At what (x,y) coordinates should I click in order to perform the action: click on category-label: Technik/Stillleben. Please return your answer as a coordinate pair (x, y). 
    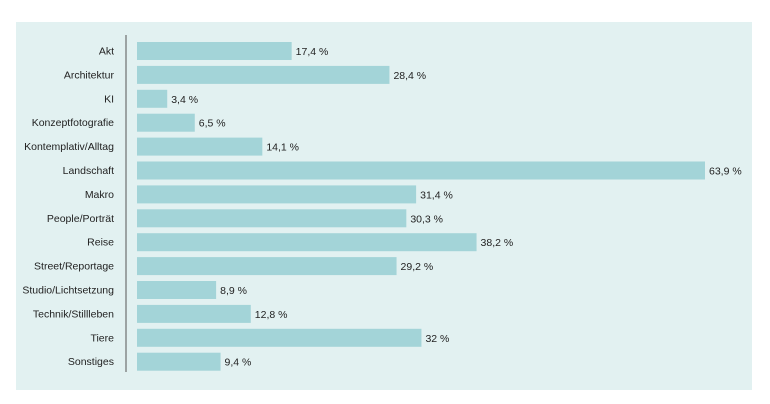
    Looking at the image, I should click on (73, 314).